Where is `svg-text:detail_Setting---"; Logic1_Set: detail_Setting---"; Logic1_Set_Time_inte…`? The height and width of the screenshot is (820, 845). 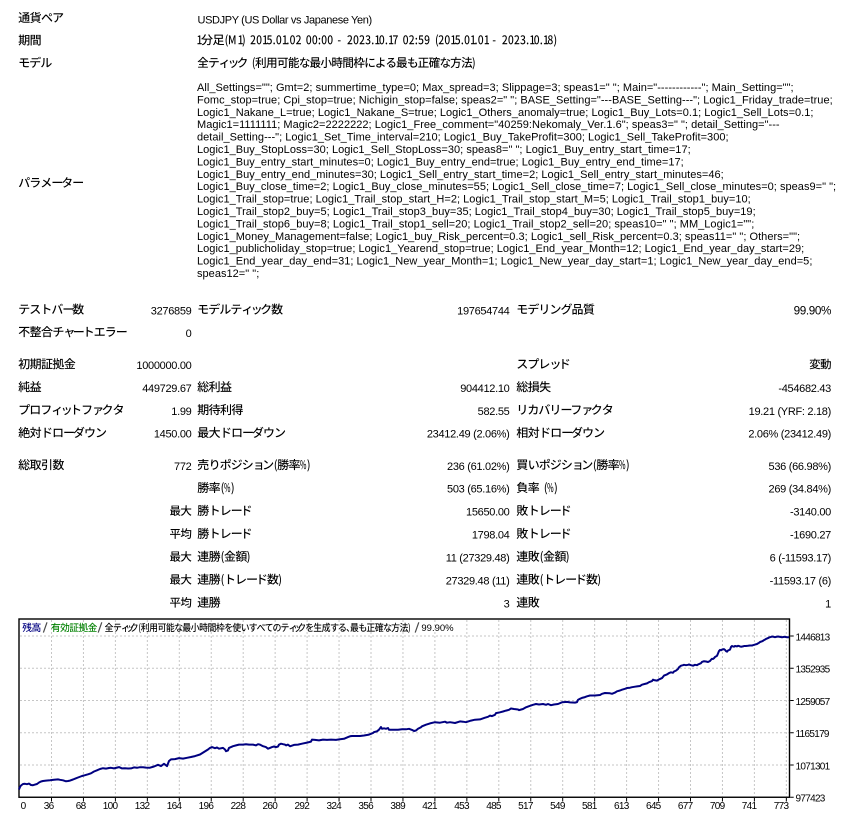 svg-text:detail_Setting---"; Logic1_Set: detail_Setting---"; Logic1_Set_Time_inte… is located at coordinates (463, 138).